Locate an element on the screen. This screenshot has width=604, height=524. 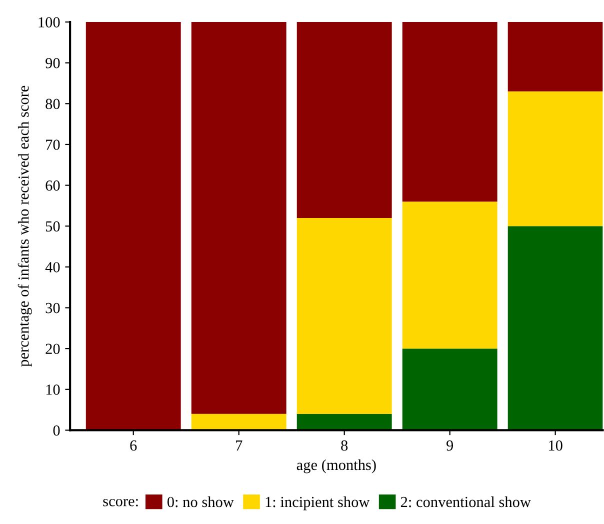
legend-label: 0: no show is located at coordinates (200, 502).